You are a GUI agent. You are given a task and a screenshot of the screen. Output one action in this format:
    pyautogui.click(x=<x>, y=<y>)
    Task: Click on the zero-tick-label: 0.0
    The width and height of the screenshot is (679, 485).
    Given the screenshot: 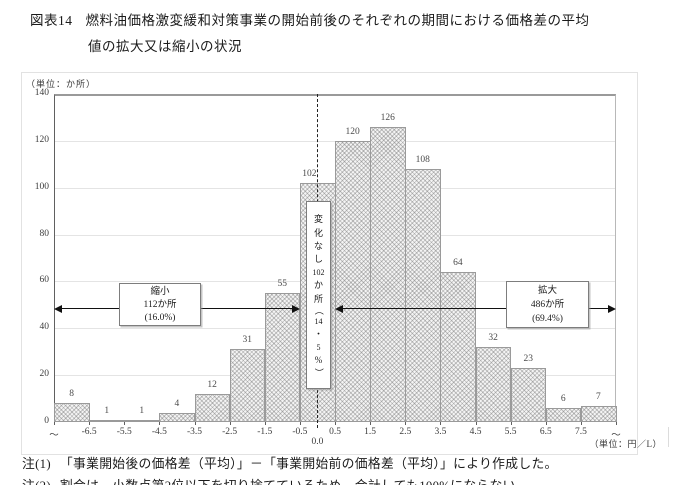 What is the action you would take?
    pyautogui.click(x=317, y=442)
    